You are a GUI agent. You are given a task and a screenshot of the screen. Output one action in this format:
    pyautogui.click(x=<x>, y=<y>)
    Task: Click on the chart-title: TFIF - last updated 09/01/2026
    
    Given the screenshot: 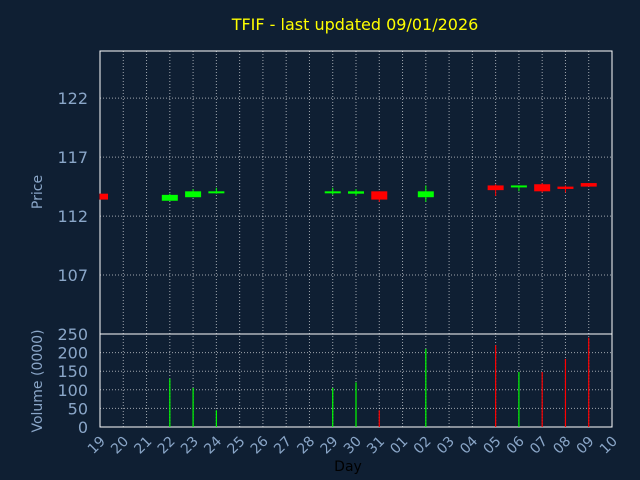 What is the action you would take?
    pyautogui.click(x=355, y=24)
    